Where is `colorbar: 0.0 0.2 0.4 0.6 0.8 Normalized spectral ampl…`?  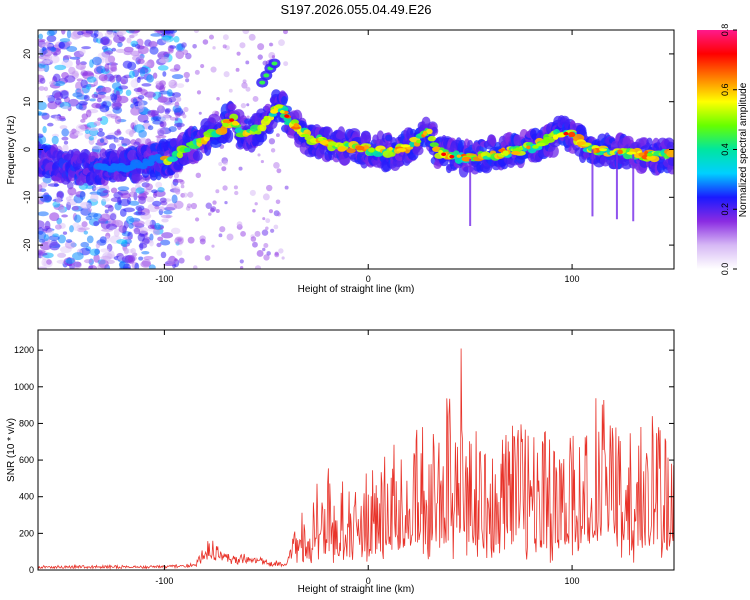 colorbar: 0.0 0.2 0.4 0.6 0.8 Normalized spectral ampl… is located at coordinates (723, 149).